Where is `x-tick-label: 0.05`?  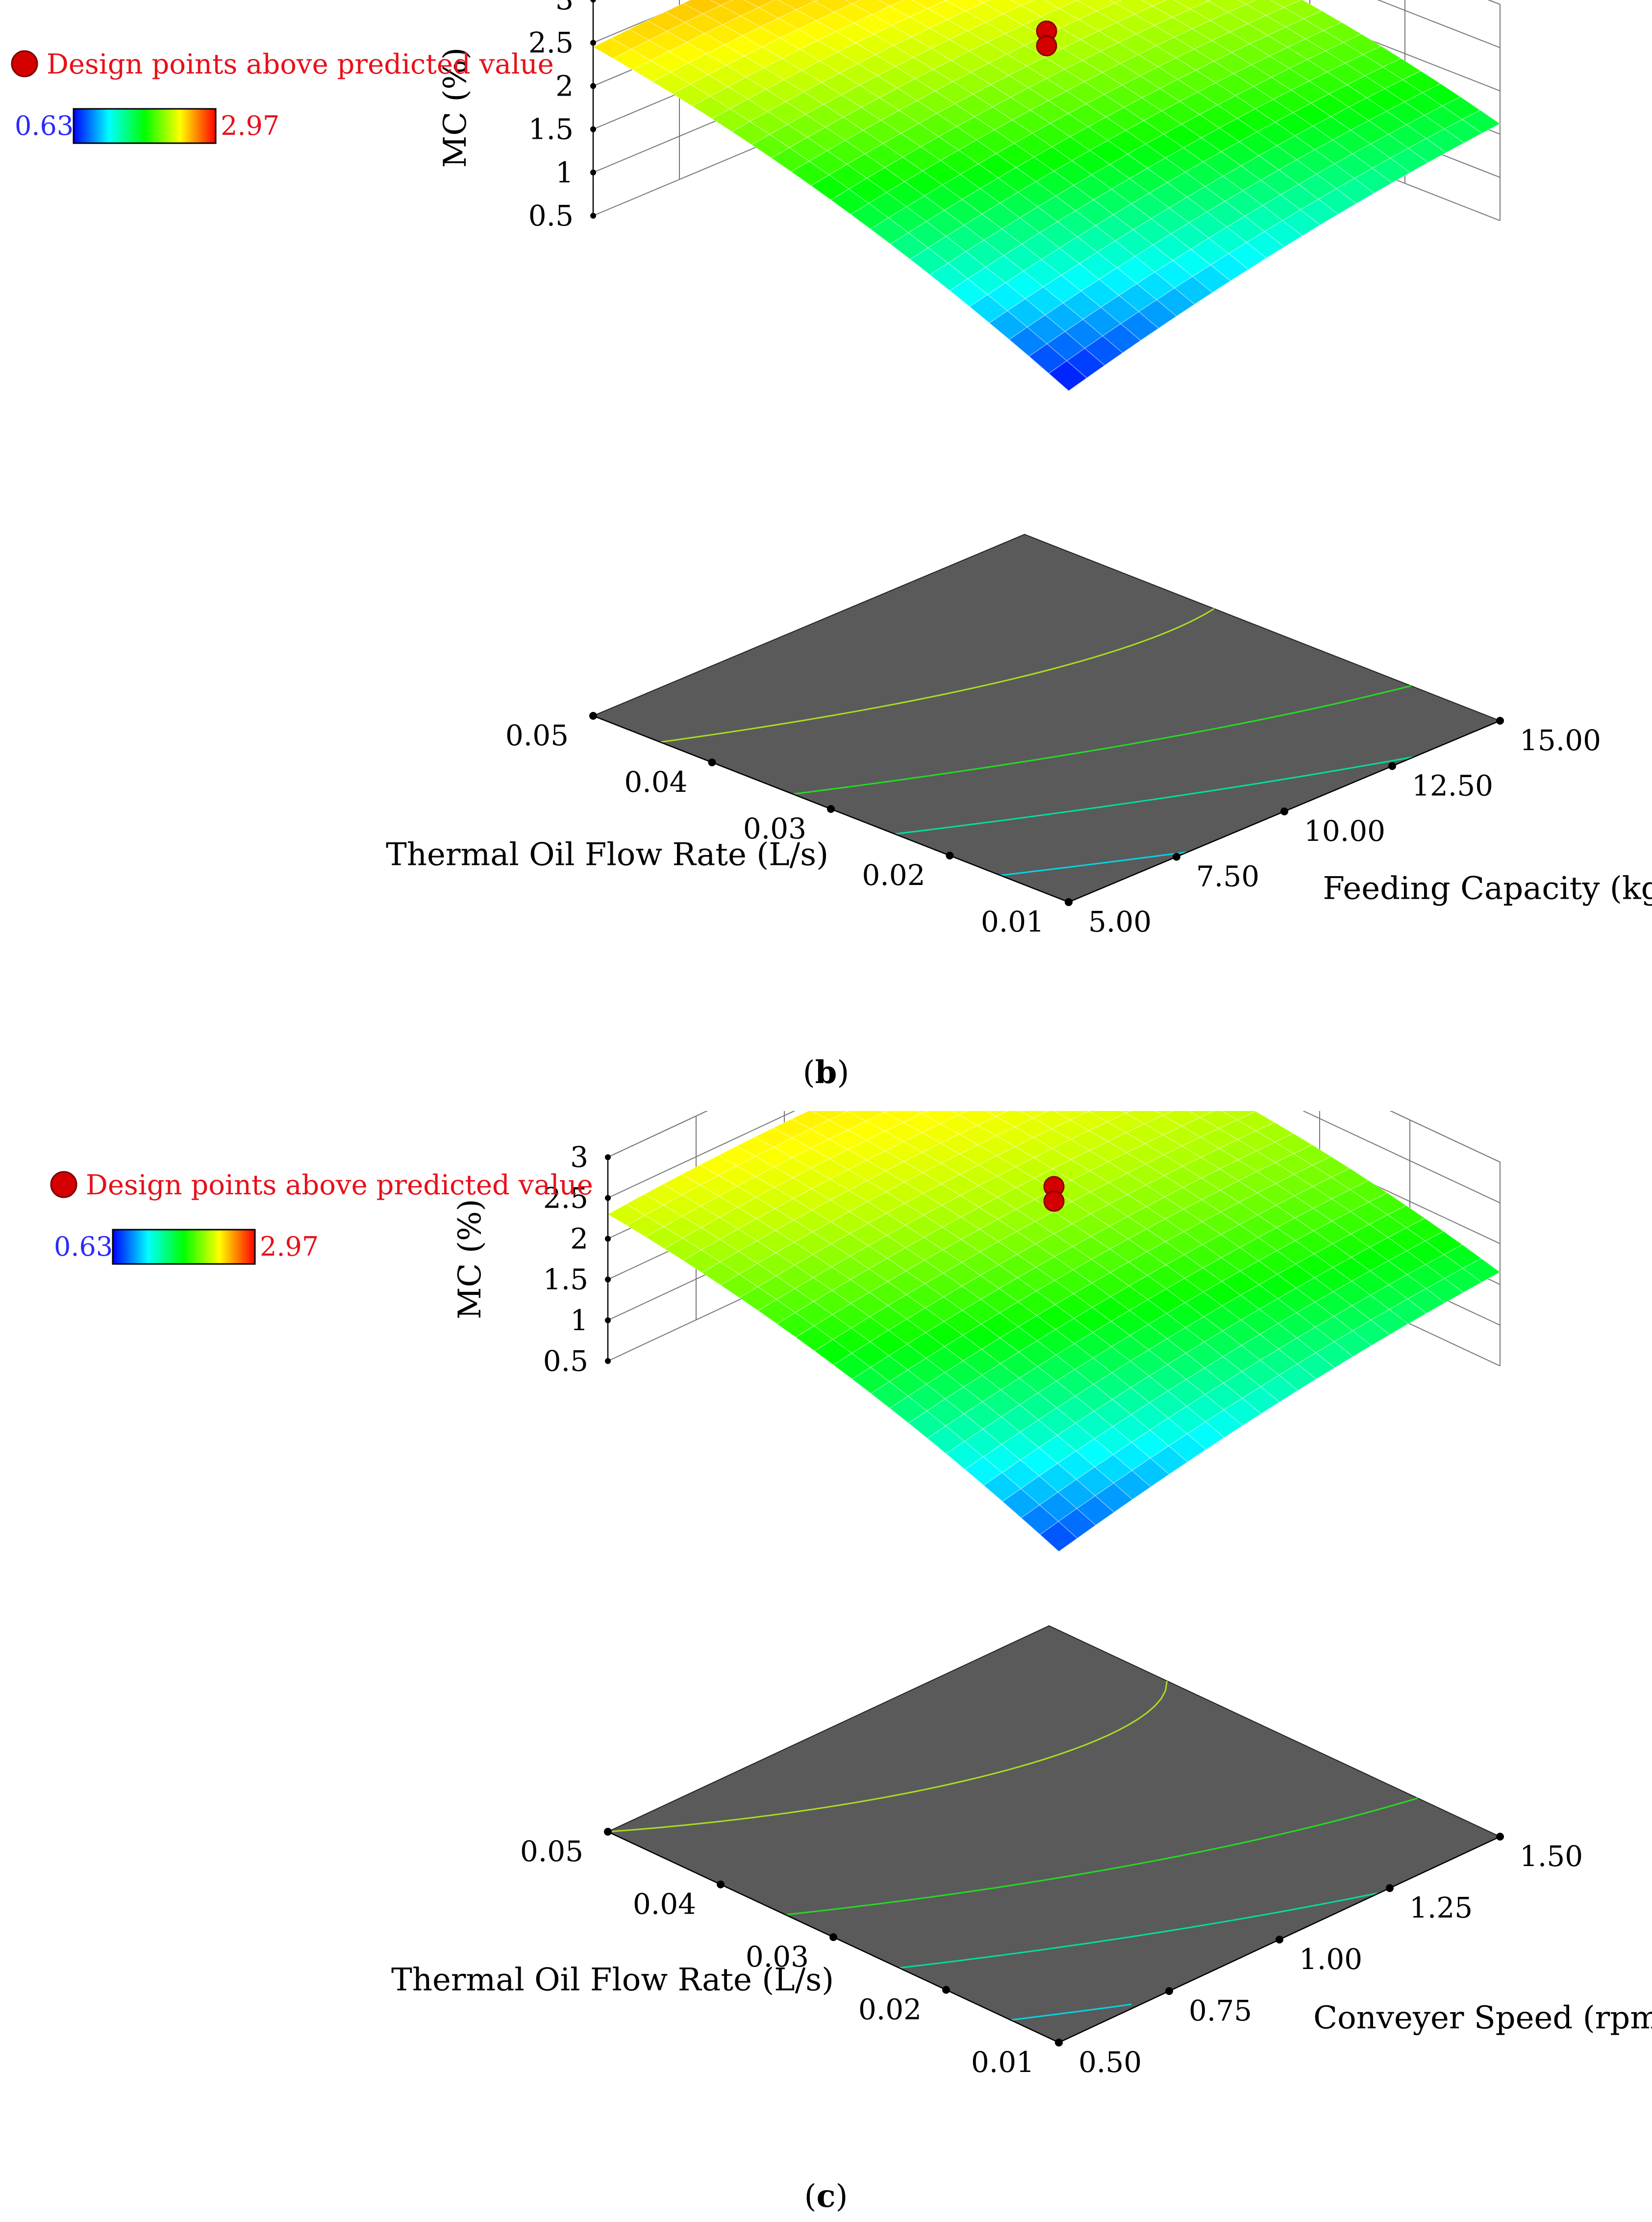
x-tick-label: 0.05 is located at coordinates (537, 736).